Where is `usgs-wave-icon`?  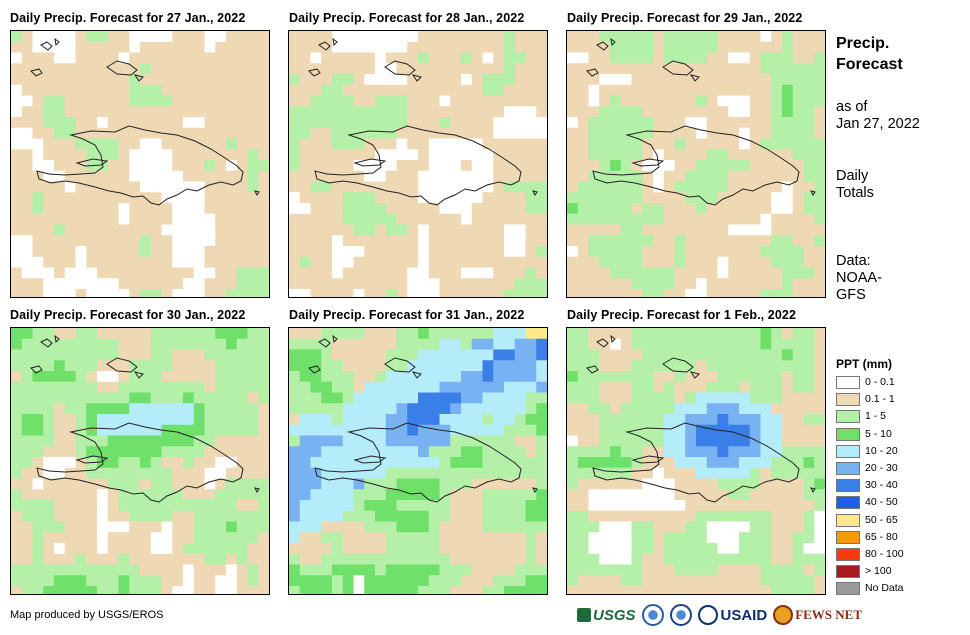 usgs-wave-icon is located at coordinates (584, 615).